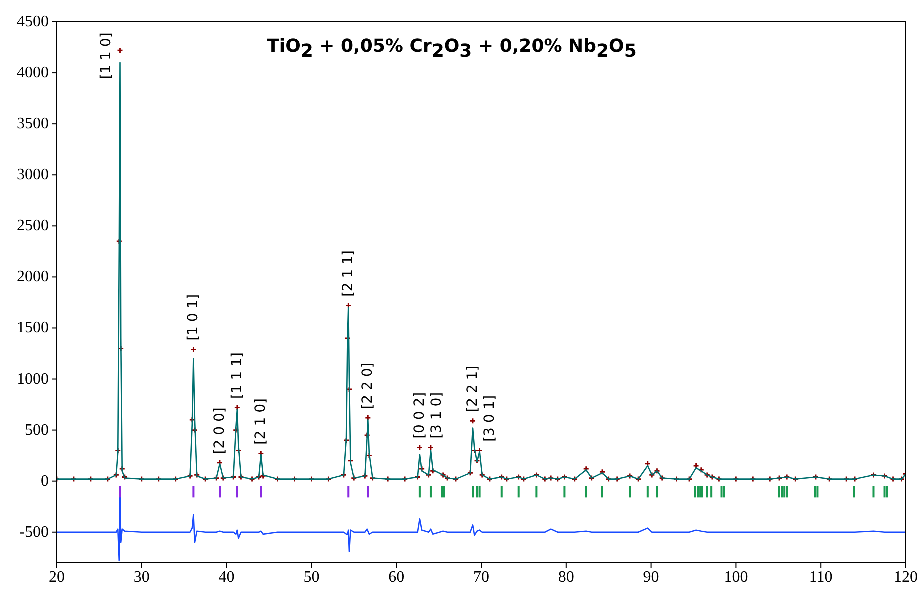 The width and height of the screenshot is (924, 590). I want to click on y-tick-label: 4500, so click(33, 22).